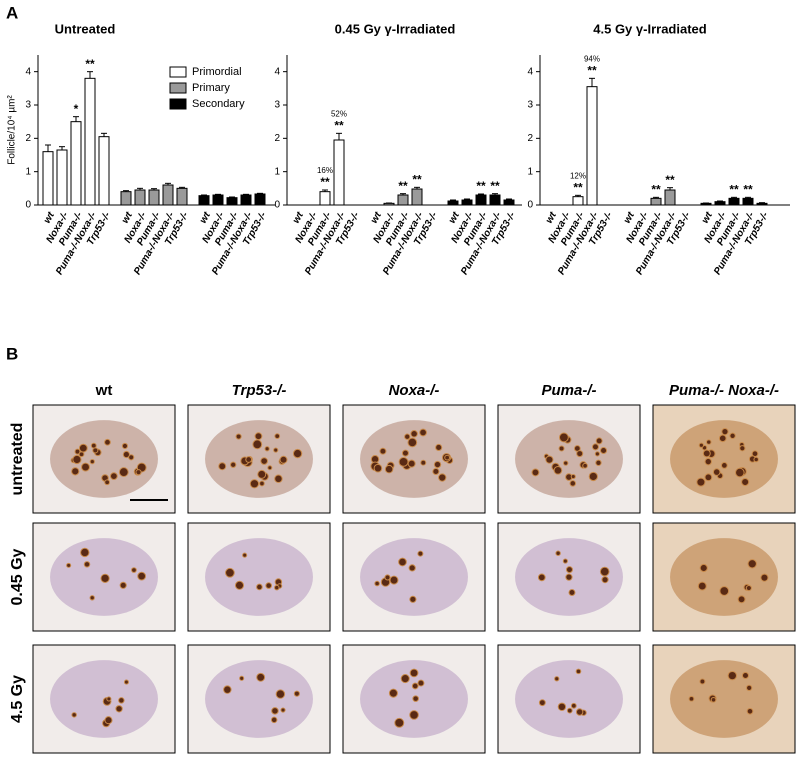  I want to click on column-header: Puma-/- Noxa-/-, so click(724, 390).